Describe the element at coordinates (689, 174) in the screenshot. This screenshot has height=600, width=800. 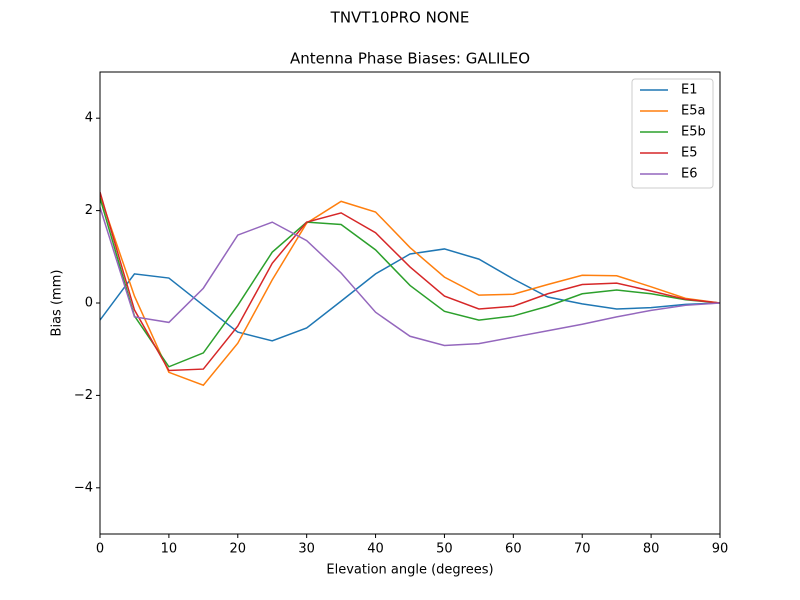
I see `legend-label: E6` at that location.